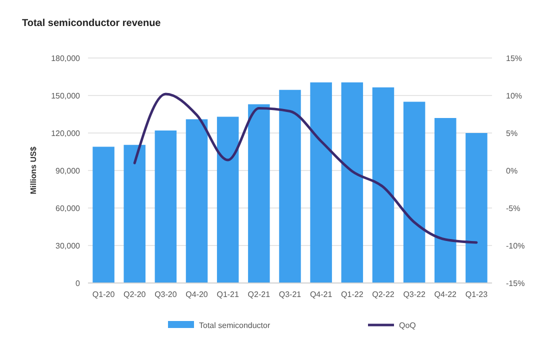 This screenshot has width=560, height=351. I want to click on x-tick-label: Q4-20, so click(197, 294).